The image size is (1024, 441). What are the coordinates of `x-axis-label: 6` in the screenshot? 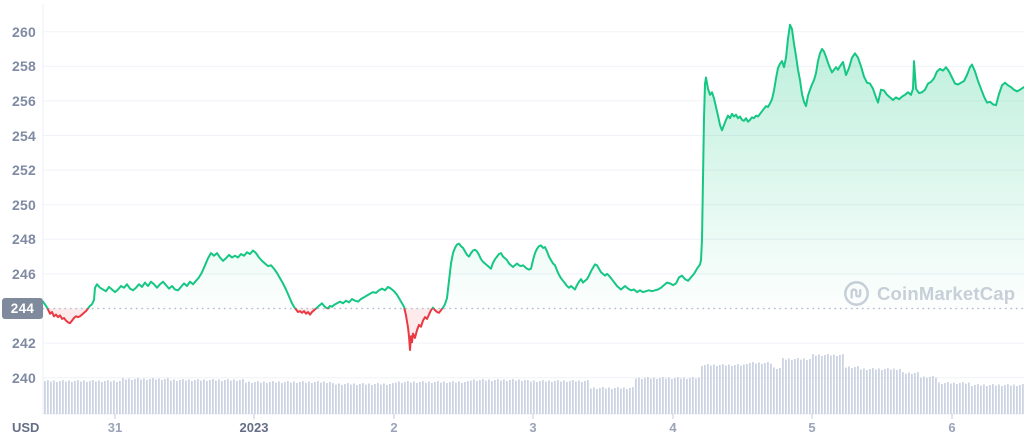 It's located at (952, 427).